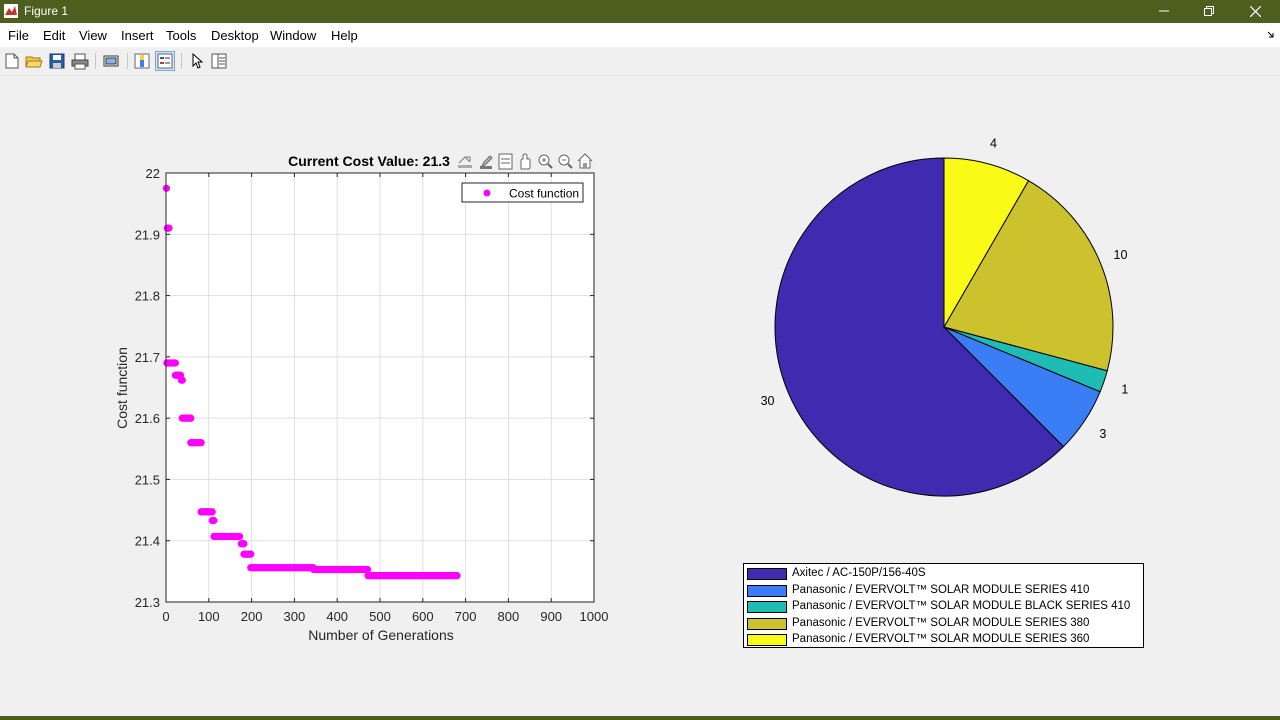  I want to click on pan-icon, so click(525, 161).